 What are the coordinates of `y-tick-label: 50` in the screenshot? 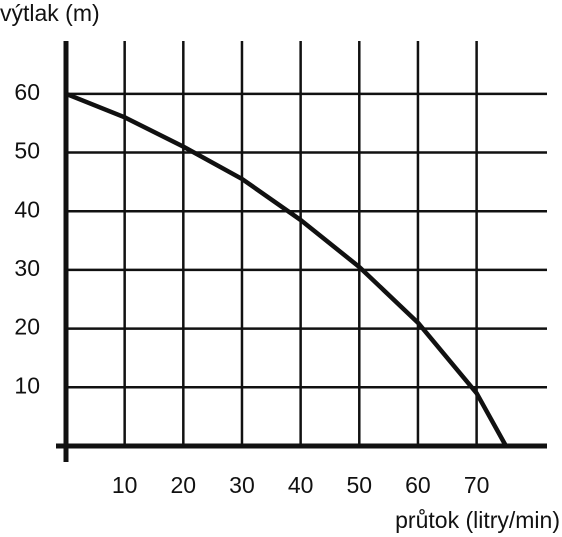 It's located at (27, 151).